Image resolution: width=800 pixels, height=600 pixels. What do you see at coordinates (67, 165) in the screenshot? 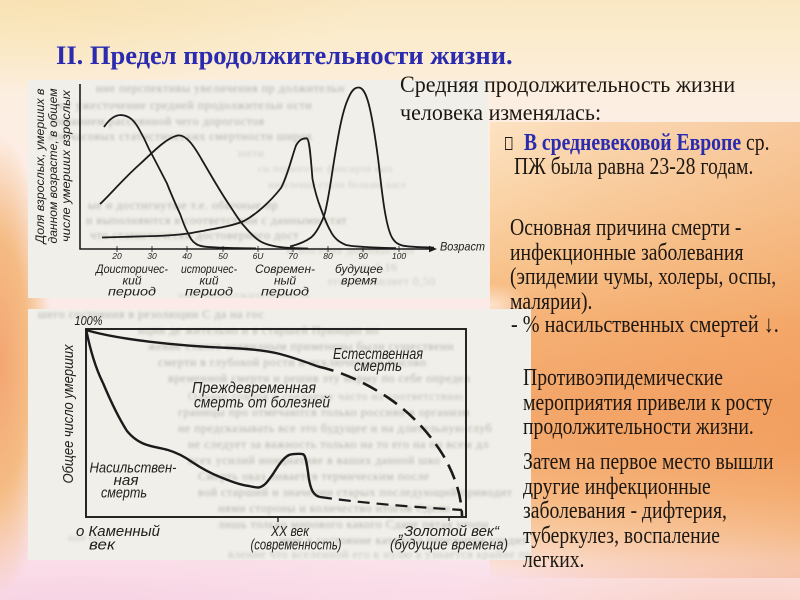
I see `svg-text: числе умерших взрослых` at bounding box center [67, 165].